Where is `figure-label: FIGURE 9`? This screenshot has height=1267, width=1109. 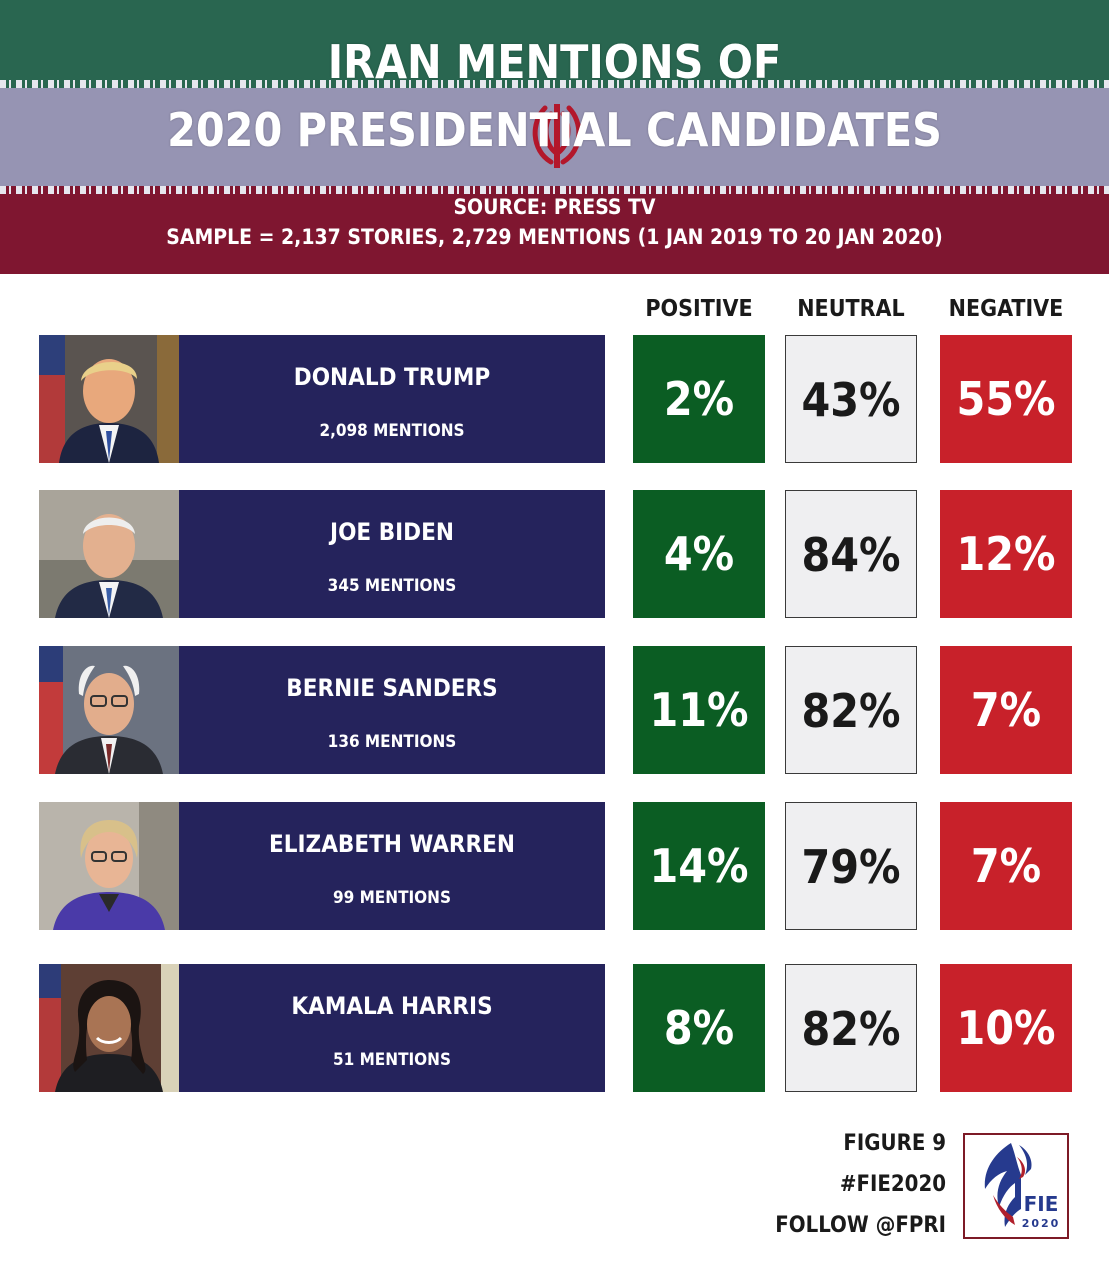
figure-label: FIGURE 9 is located at coordinates (894, 1143).